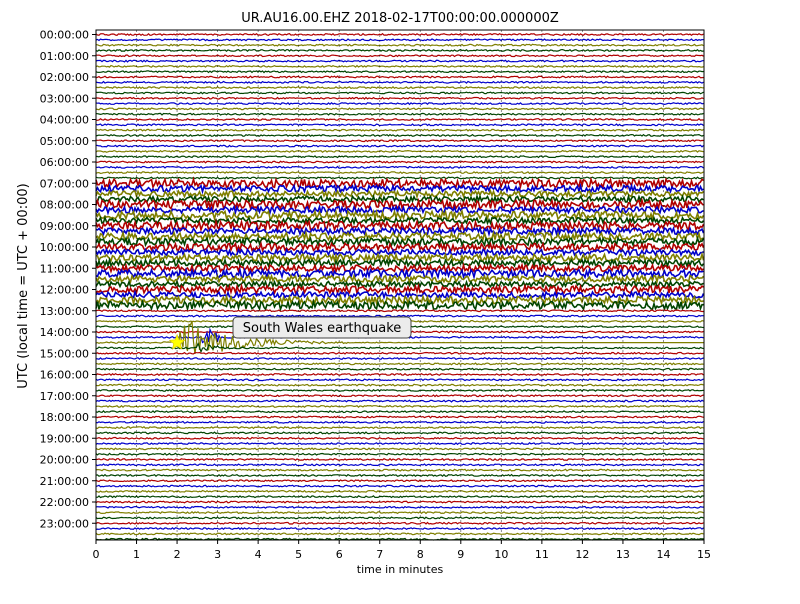 This screenshot has height=604, width=800. What do you see at coordinates (64, 247) in the screenshot?
I see `y-tick-label: 10:00:00` at bounding box center [64, 247].